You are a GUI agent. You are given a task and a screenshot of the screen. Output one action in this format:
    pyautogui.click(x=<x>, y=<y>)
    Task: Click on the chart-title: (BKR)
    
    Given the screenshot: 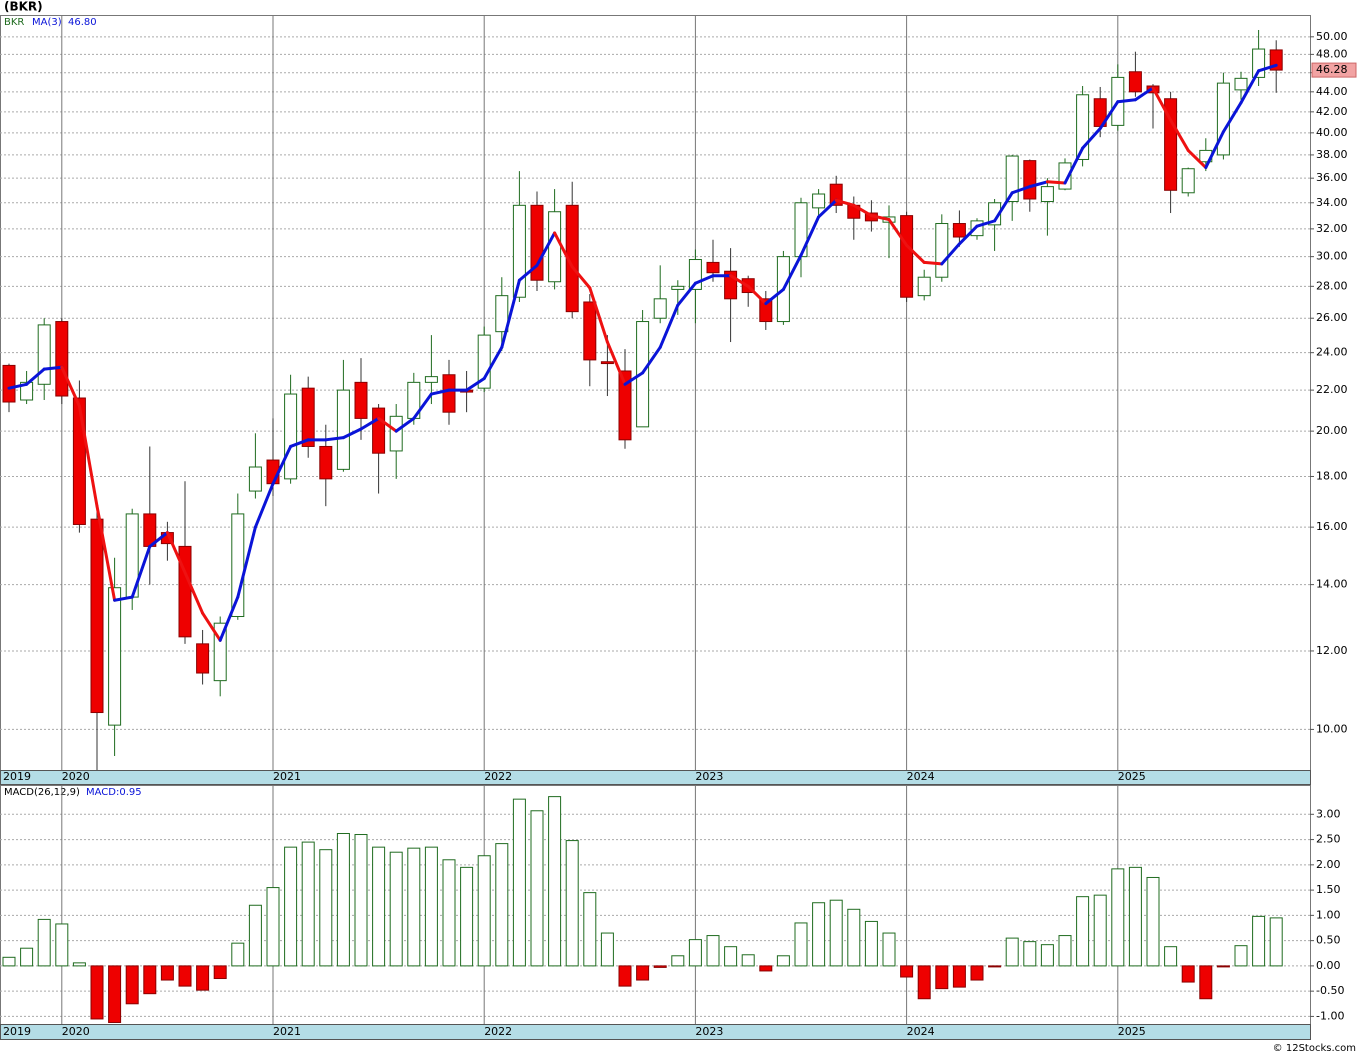 What is the action you would take?
    pyautogui.click(x=23, y=7)
    